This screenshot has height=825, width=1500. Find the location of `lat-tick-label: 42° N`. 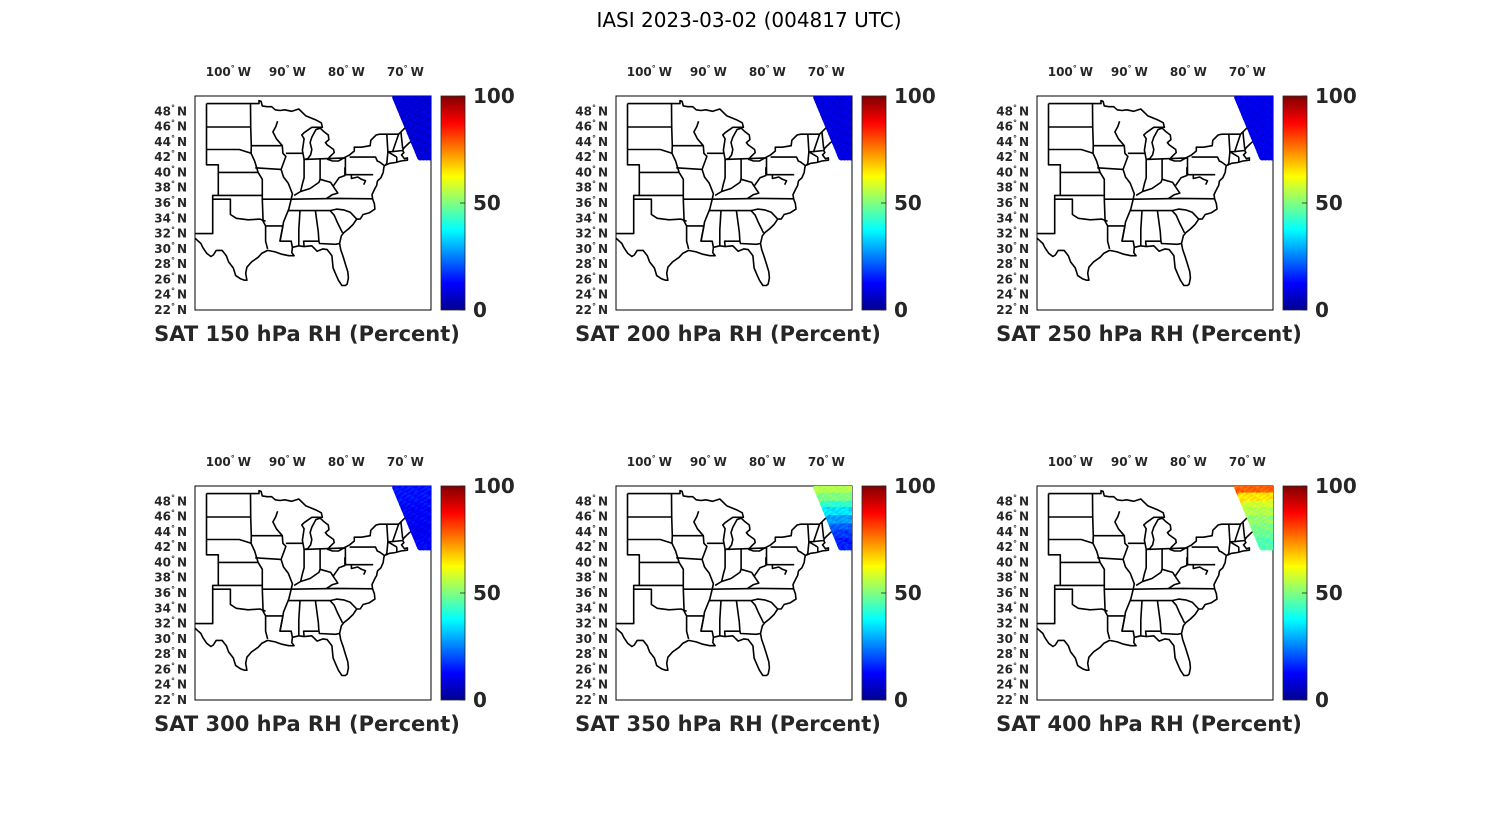

lat-tick-label: 42° N is located at coordinates (170, 156).